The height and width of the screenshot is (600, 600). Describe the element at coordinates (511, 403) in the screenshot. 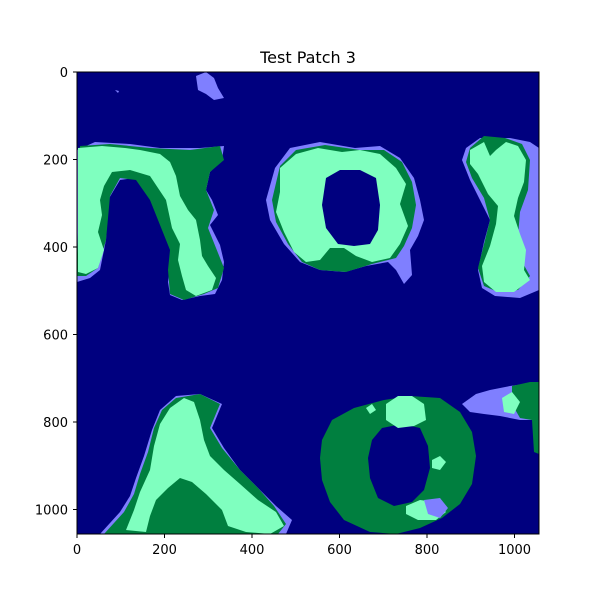

I see `segment-right-blob-light` at that location.